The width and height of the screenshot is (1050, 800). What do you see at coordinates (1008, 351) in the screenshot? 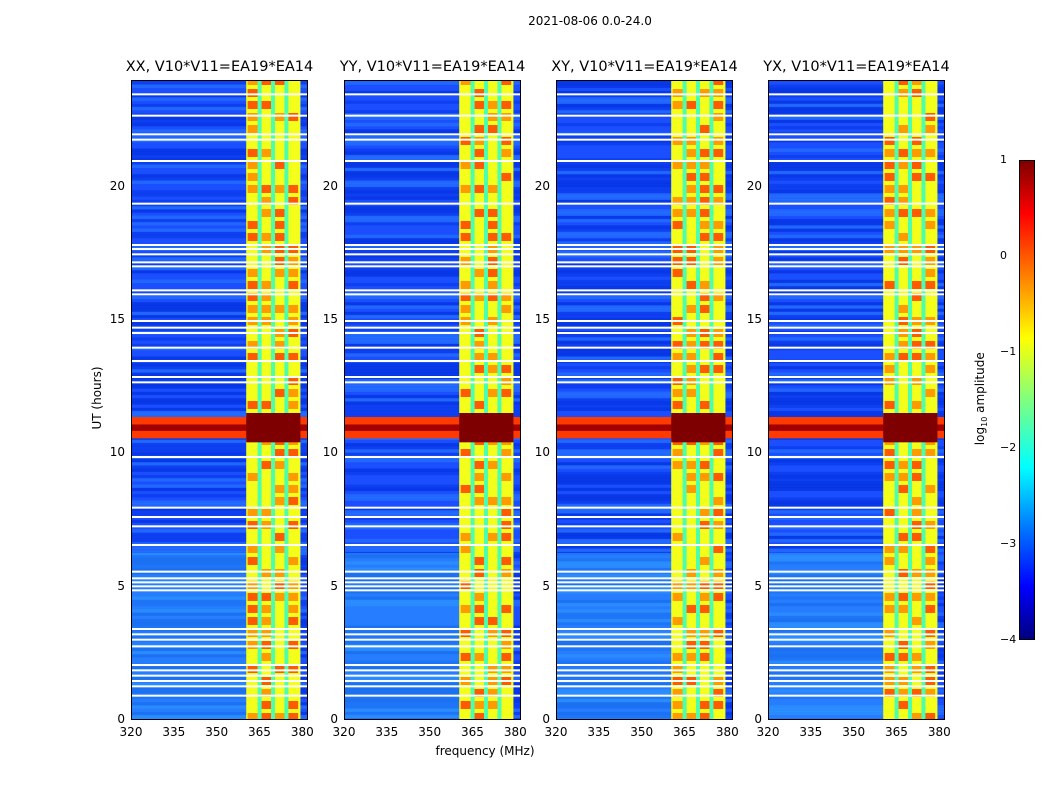
I see `colorbar-tick-label: −1` at bounding box center [1008, 351].